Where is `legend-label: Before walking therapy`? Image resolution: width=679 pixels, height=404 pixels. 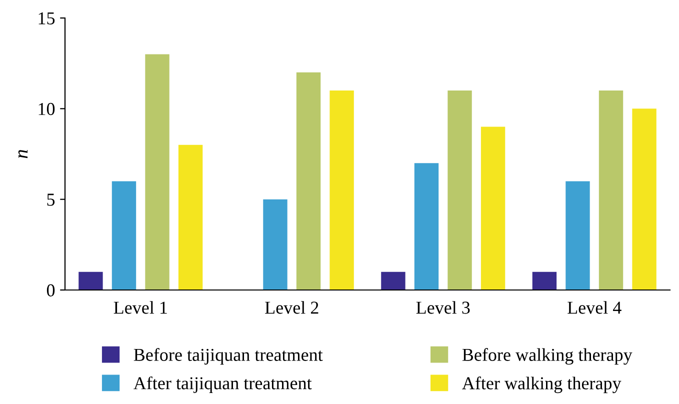
legend-label: Before walking therapy is located at coordinates (547, 356).